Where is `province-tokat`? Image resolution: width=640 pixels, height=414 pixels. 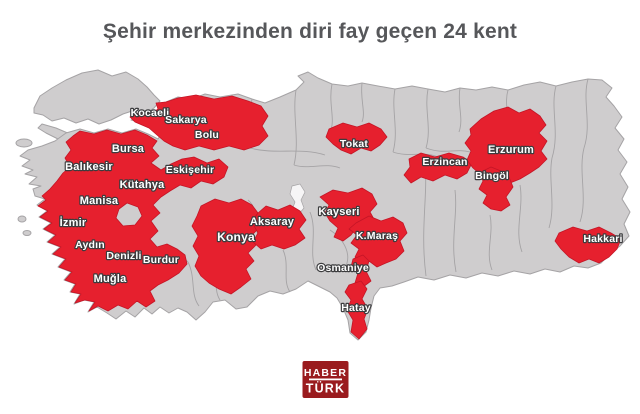 province-tokat is located at coordinates (356, 138).